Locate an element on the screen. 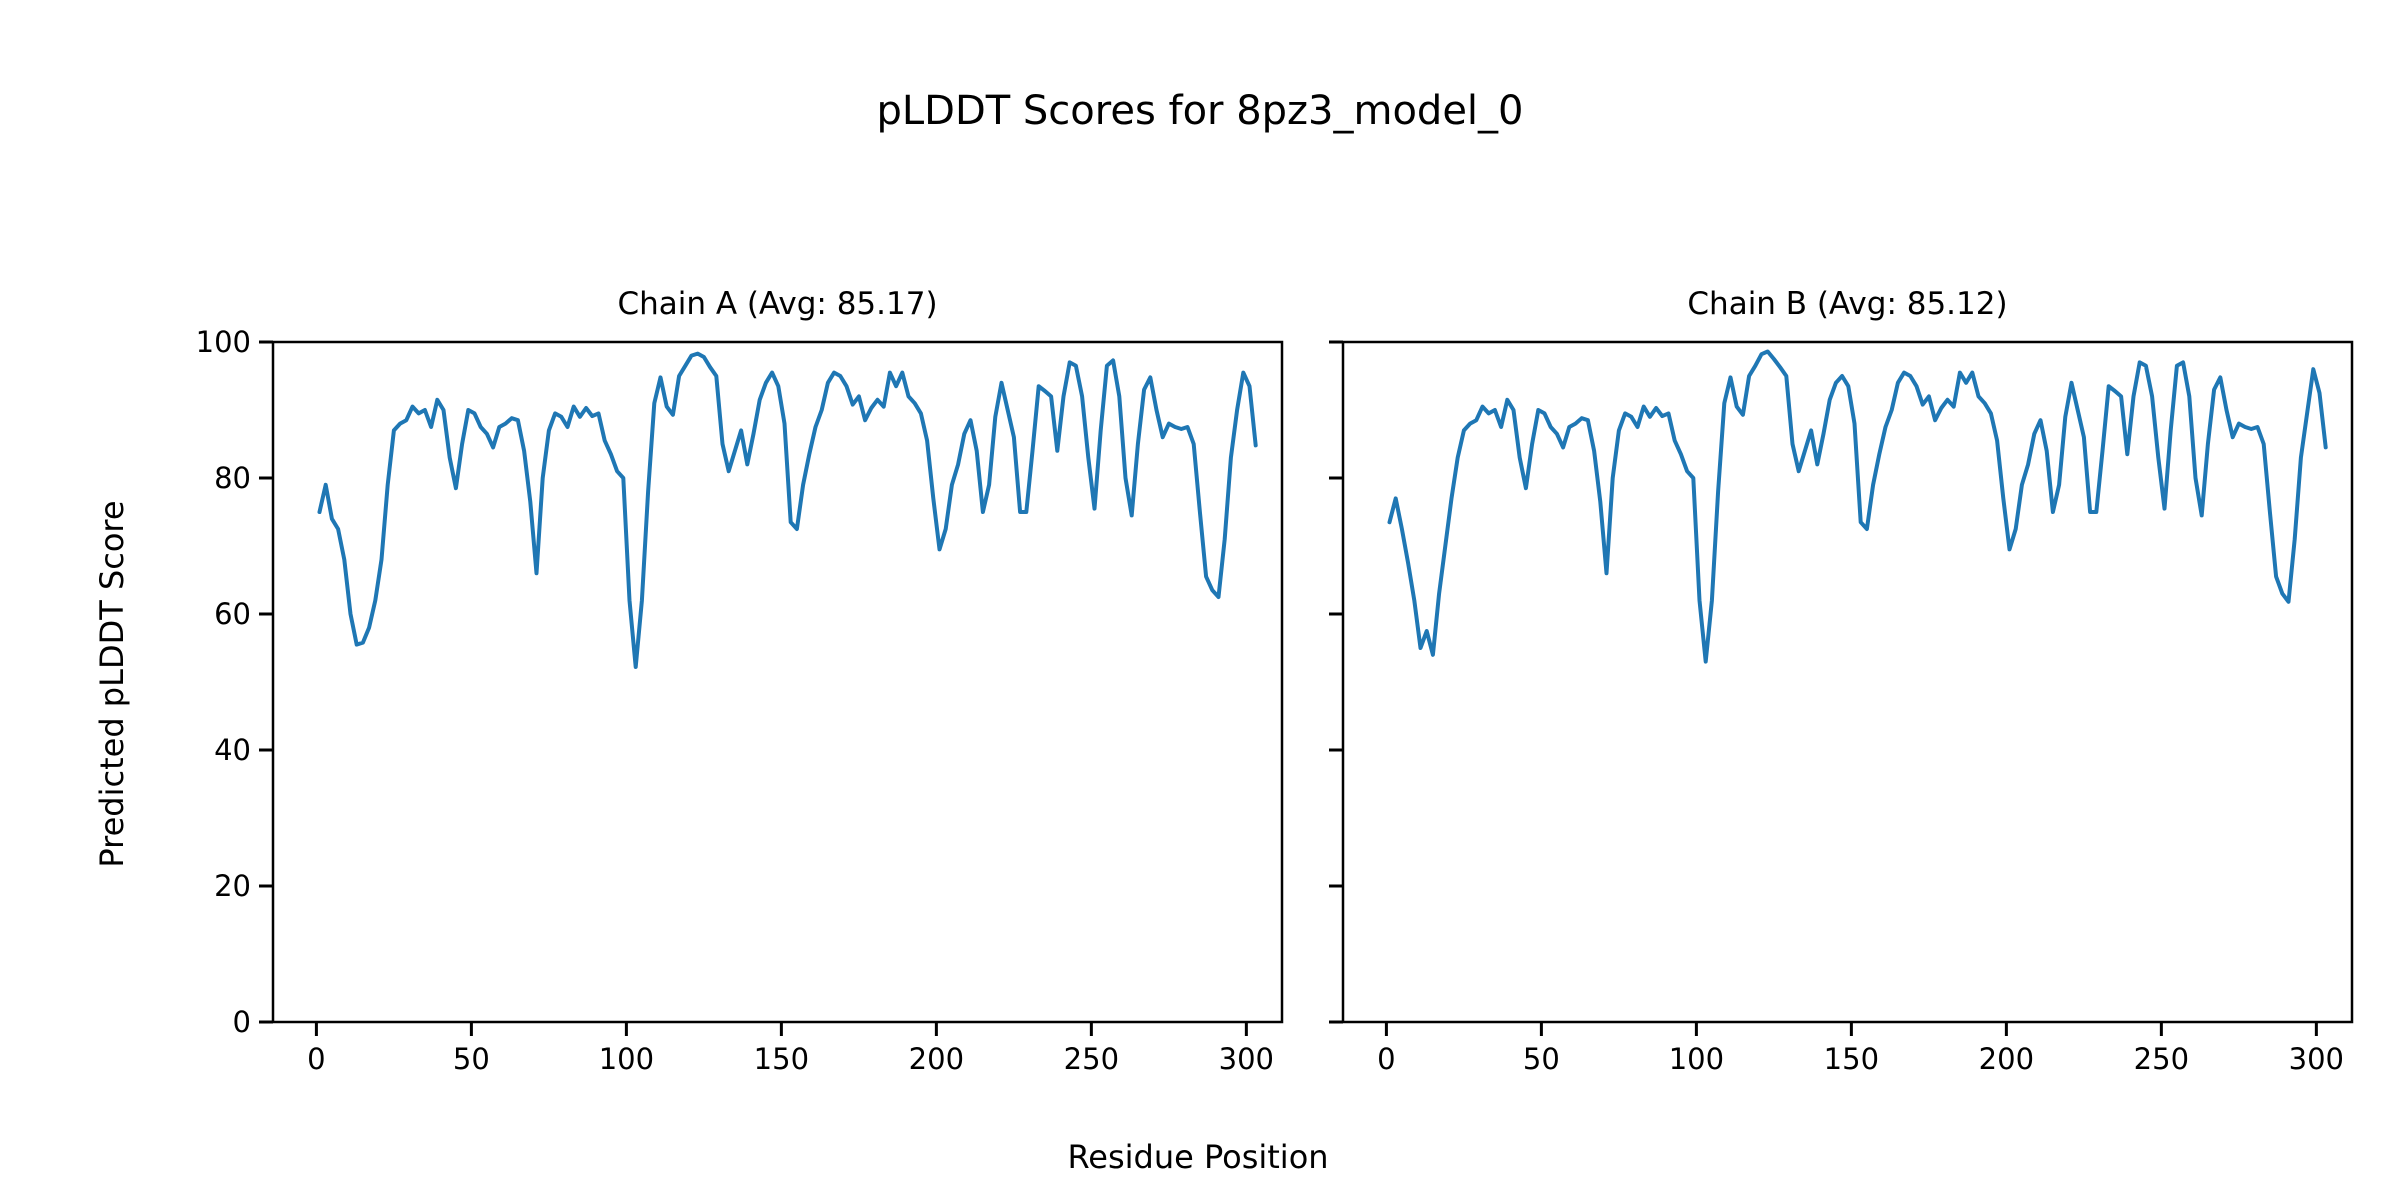 The width and height of the screenshot is (2400, 1200). x-axis-label: Residue Position is located at coordinates (1198, 1157).